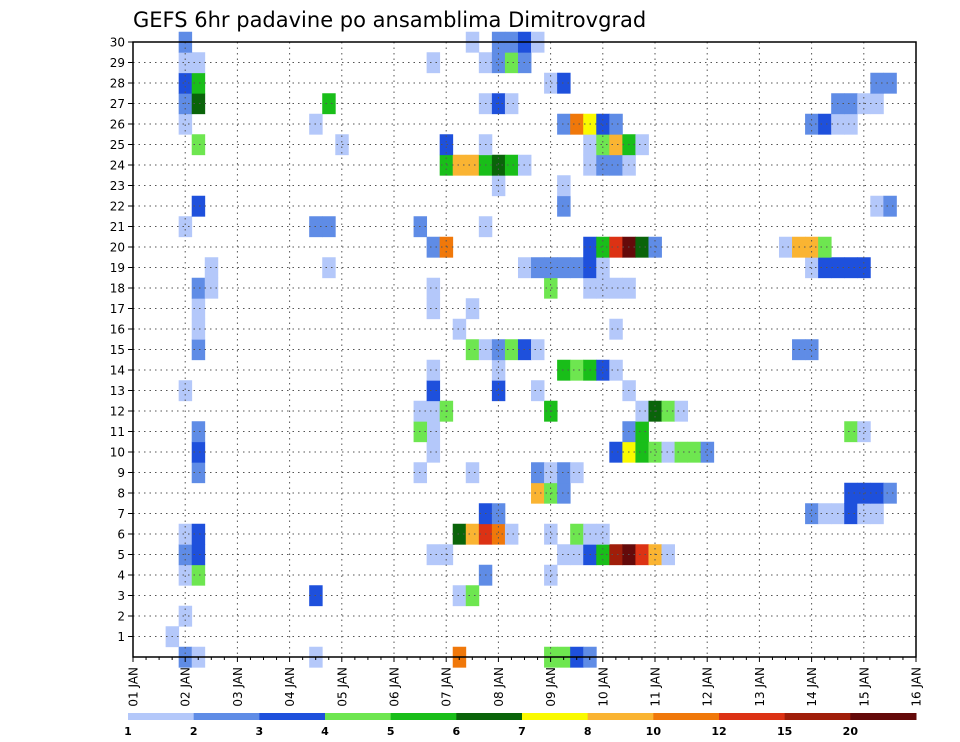  What do you see at coordinates (117, 63) in the screenshot?
I see `y-tick-label-29: 29` at bounding box center [117, 63].